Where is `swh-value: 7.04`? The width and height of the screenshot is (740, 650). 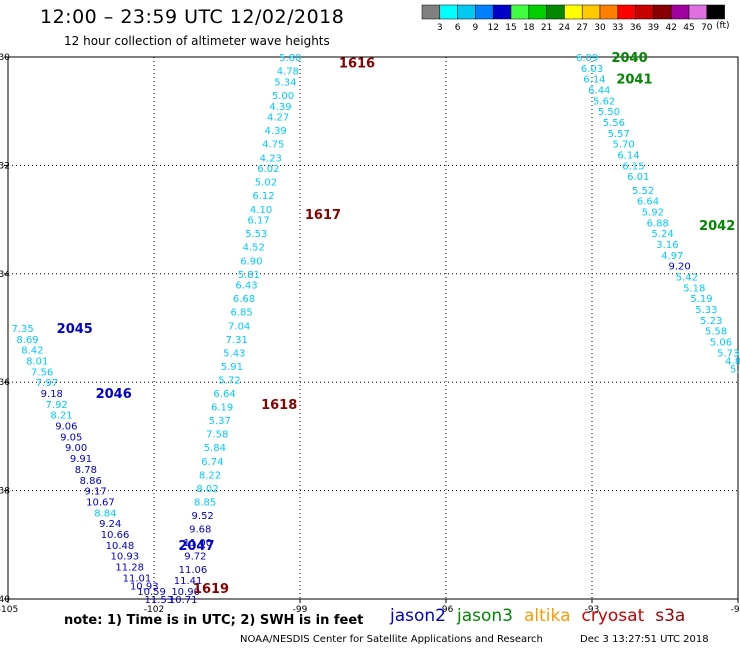 swh-value: 7.04 is located at coordinates (239, 326).